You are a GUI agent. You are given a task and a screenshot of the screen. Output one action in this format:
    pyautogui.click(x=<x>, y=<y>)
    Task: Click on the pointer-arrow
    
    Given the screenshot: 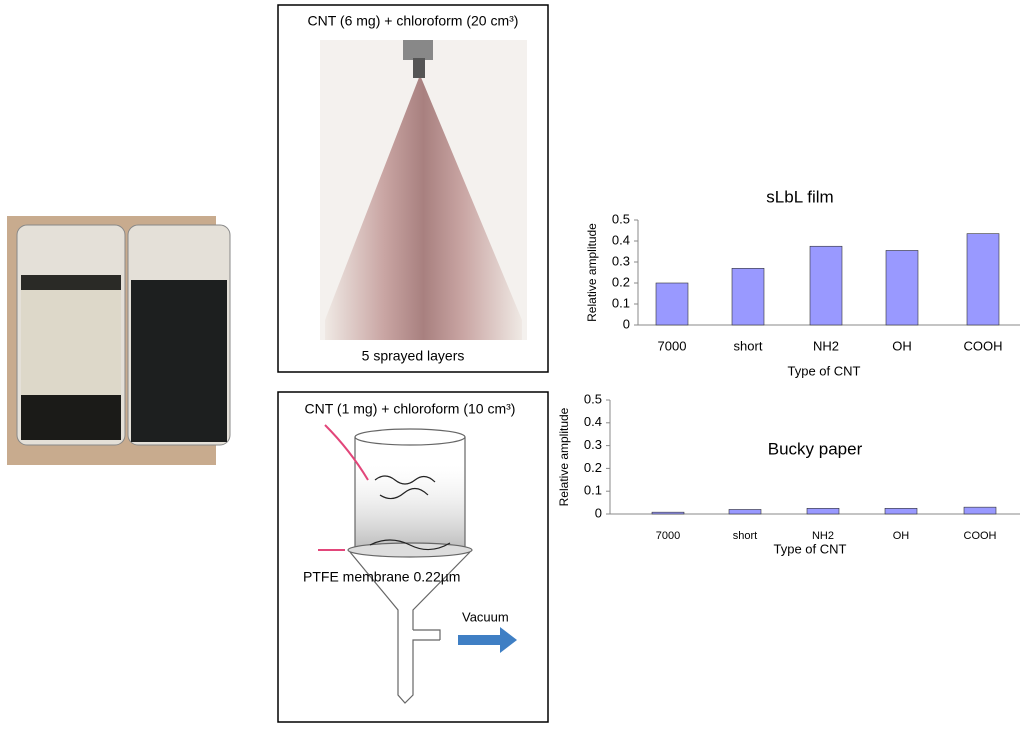 What is the action you would take?
    pyautogui.click(x=346, y=452)
    